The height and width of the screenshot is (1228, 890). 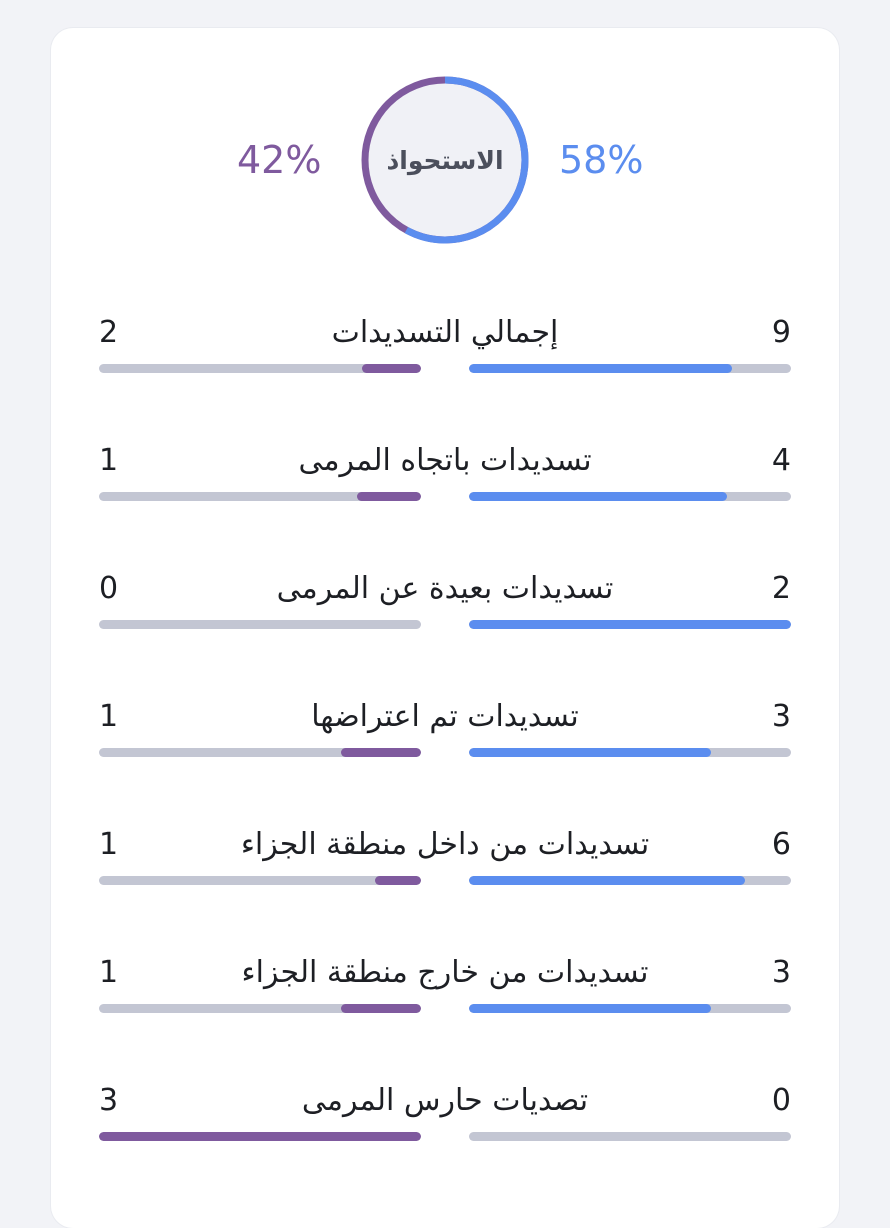 I want to click on stat-row: 1 تسديدات من خارج منطقة الجزاء 3, so click(x=445, y=993).